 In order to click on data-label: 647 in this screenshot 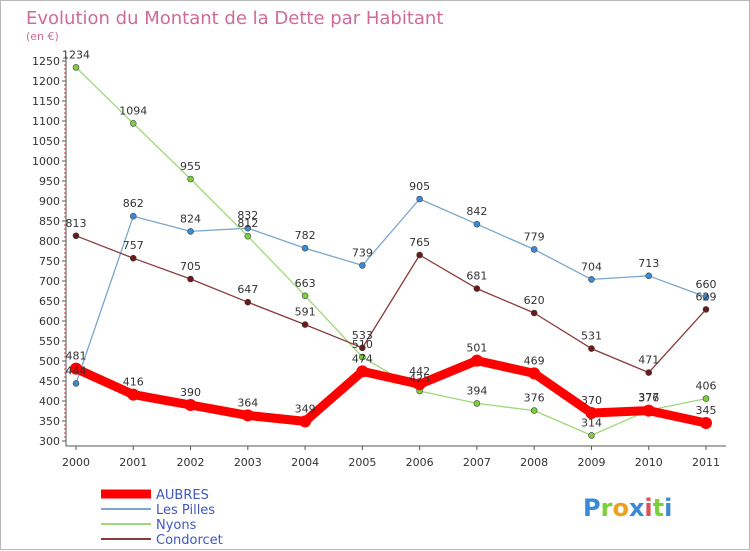, I will do `click(247, 289)`.